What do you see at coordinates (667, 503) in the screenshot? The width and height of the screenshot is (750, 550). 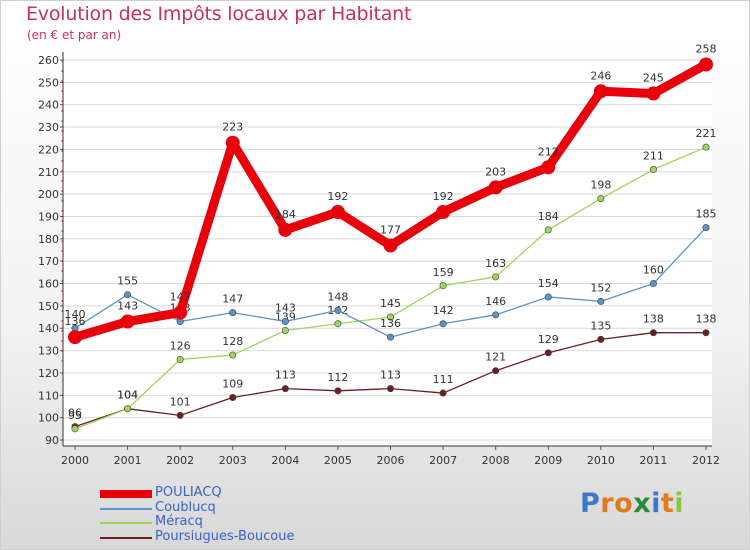 I see `logo-letter: t` at bounding box center [667, 503].